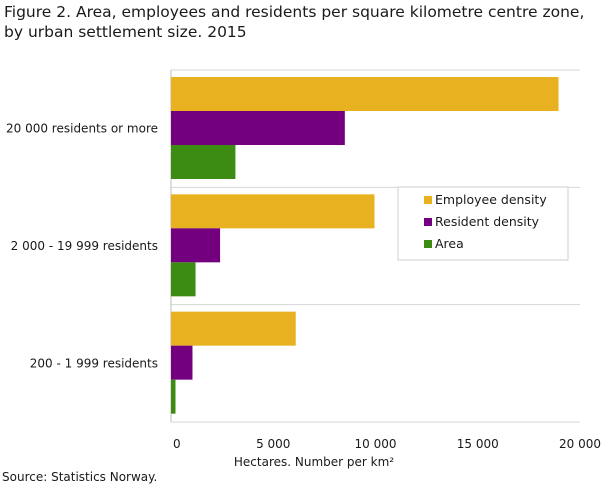 The image size is (609, 489). I want to click on x-tick-label: 0, so click(177, 444).